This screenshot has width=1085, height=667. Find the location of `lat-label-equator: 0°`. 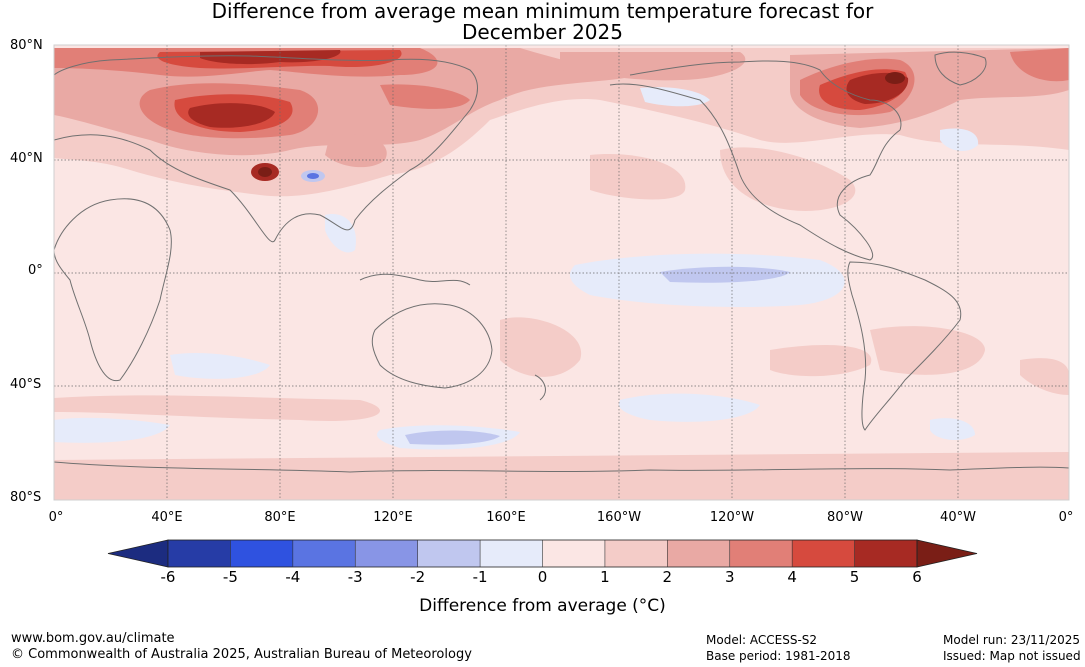

lat-label-equator: 0° is located at coordinates (35, 270).